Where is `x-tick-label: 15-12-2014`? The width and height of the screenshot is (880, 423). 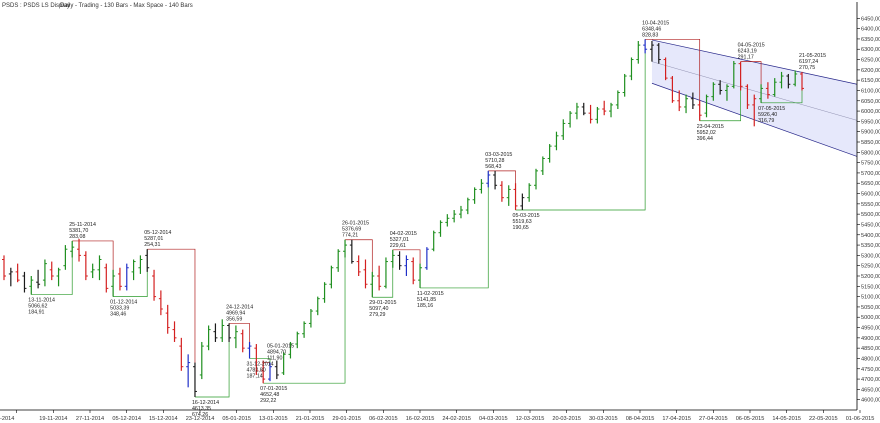
x-tick-label: 15-12-2014 is located at coordinates (163, 419).